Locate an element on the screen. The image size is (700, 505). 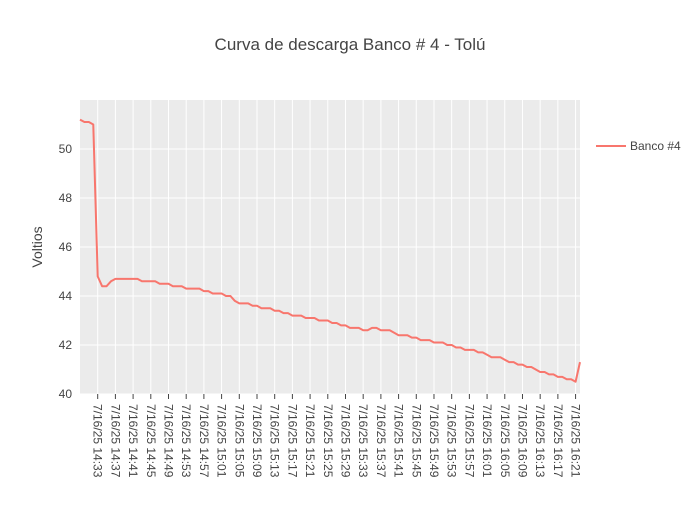
x-tick-label: 7/16/25 15:33 is located at coordinates (363, 441).